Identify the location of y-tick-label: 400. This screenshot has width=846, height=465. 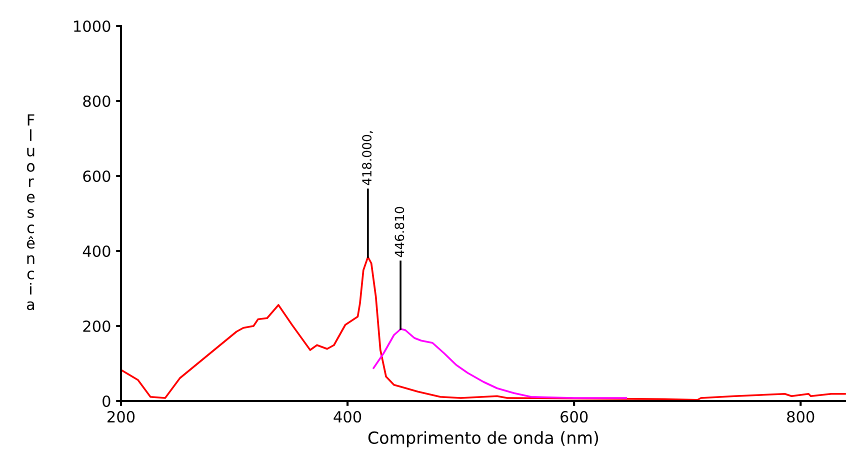
(96, 251).